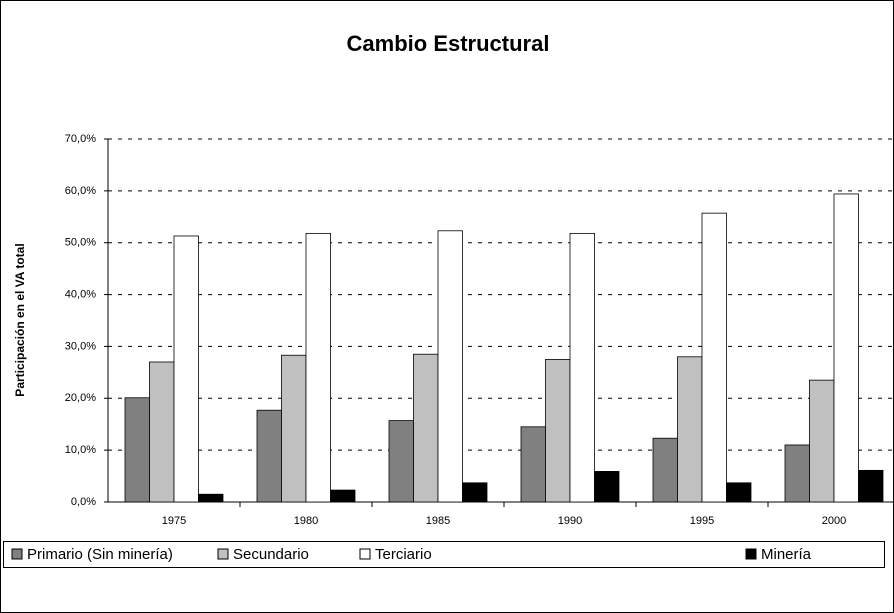  I want to click on x-tick-label: 1985, so click(438, 521).